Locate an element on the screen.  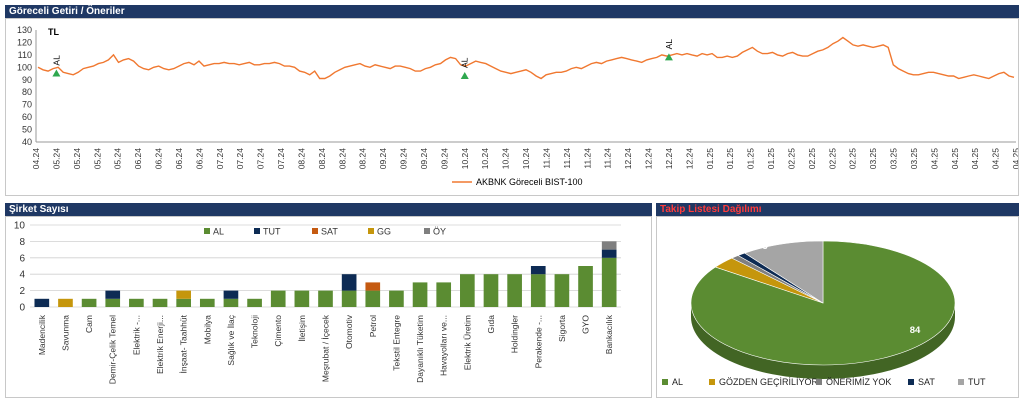
legend-label: ÖNERİMİZ YOK is located at coordinates (858, 382).